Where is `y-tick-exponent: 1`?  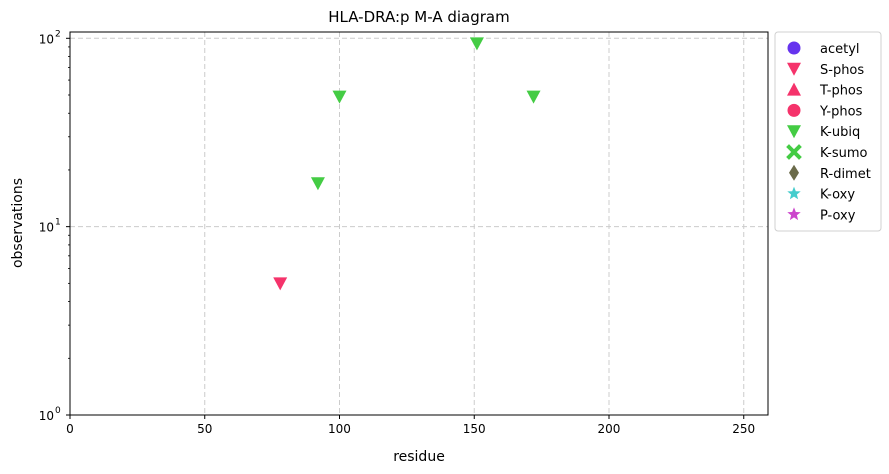
y-tick-exponent: 1 is located at coordinates (58, 223).